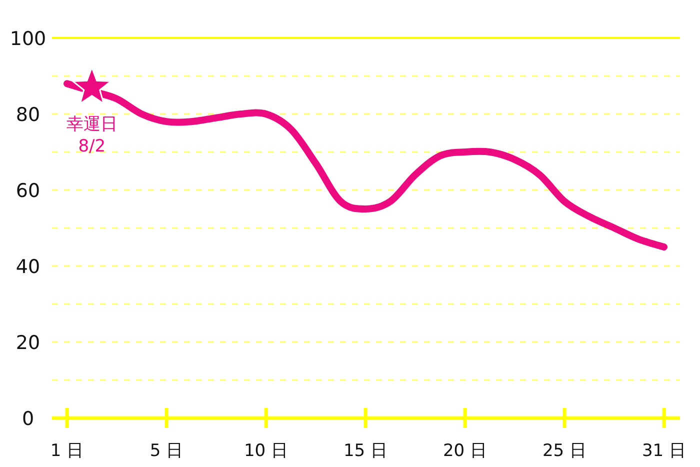  Describe the element at coordinates (28, 419) in the screenshot. I see `y-tick-label: 0` at that location.